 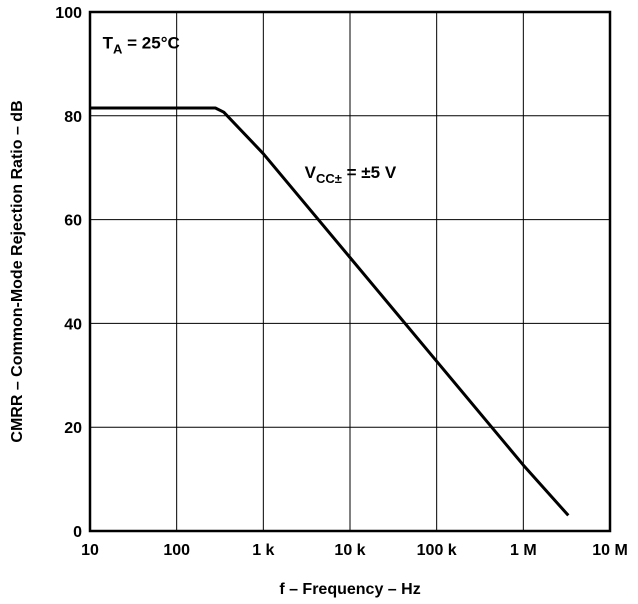 What do you see at coordinates (68, 273) in the screenshot?
I see `y-tick-labels: 0 20 40 60 80 100` at bounding box center [68, 273].